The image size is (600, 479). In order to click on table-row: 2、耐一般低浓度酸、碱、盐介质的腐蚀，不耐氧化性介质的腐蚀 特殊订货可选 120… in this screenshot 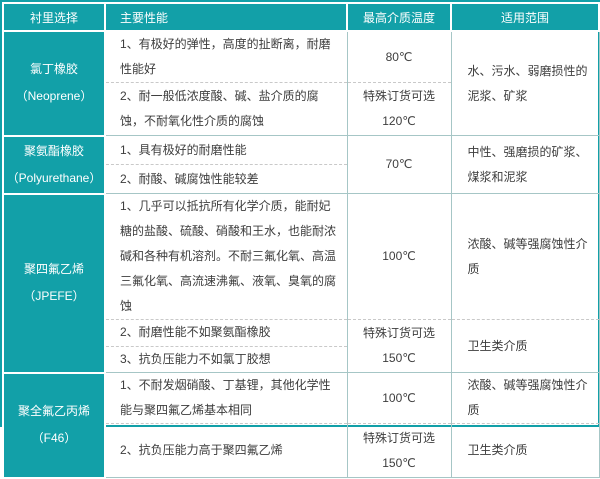, I will do `click(301, 109)`.